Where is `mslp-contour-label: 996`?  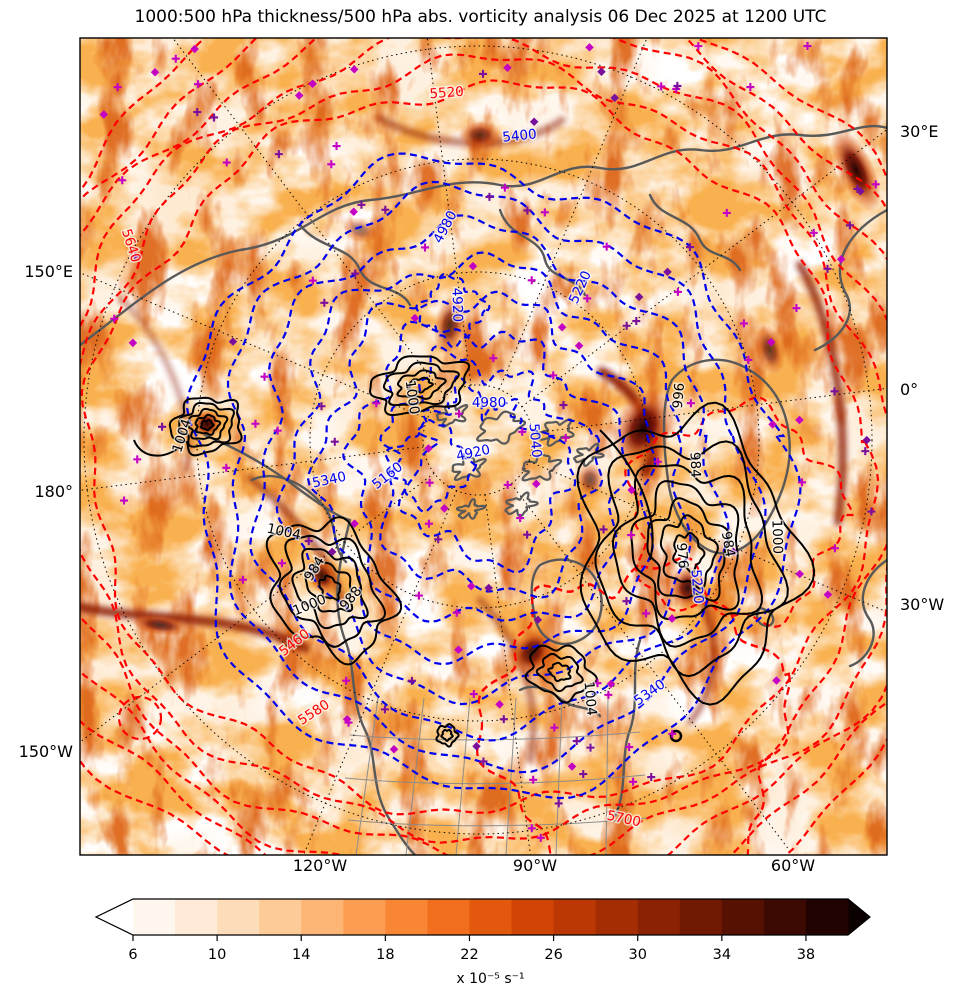
mslp-contour-label: 996 is located at coordinates (679, 395).